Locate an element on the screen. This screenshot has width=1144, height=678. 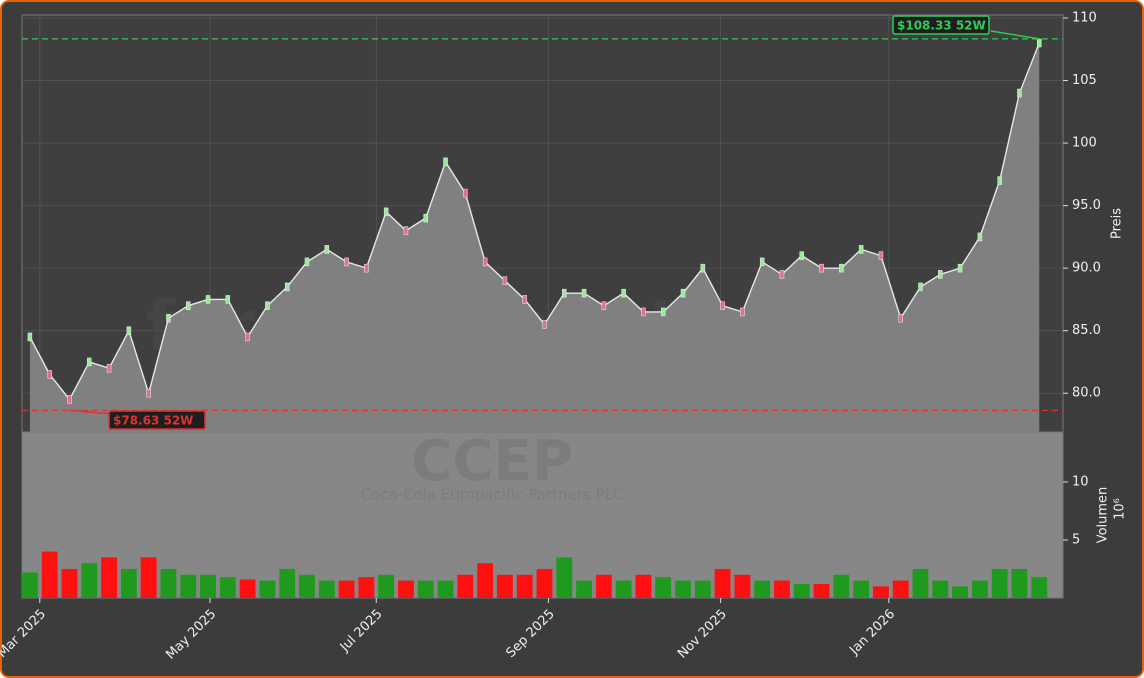
y-tick-label: 95.0 is located at coordinates (1086, 205).